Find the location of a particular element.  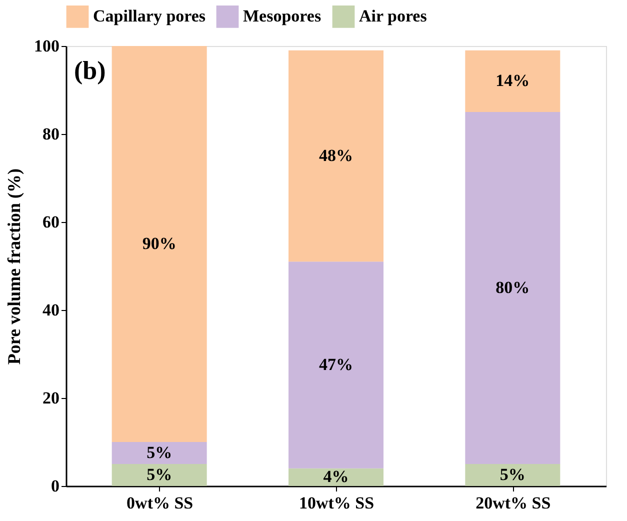

y-tick-label: 0 is located at coordinates (55, 486).